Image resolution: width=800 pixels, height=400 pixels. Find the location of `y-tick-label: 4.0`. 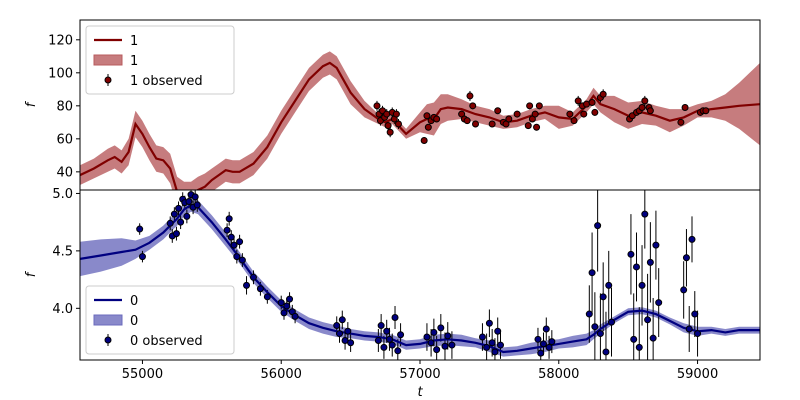

y-tick-label: 4.0 is located at coordinates (62, 309).